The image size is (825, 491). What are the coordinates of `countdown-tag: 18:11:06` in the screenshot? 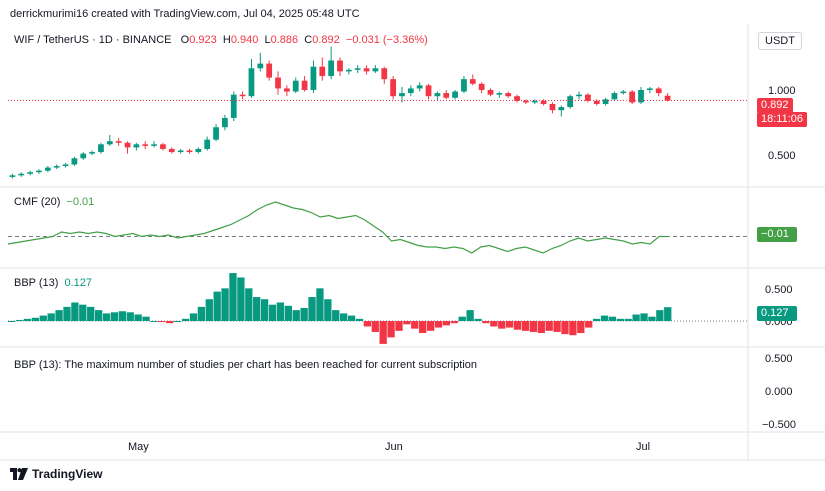 It's located at (782, 119).